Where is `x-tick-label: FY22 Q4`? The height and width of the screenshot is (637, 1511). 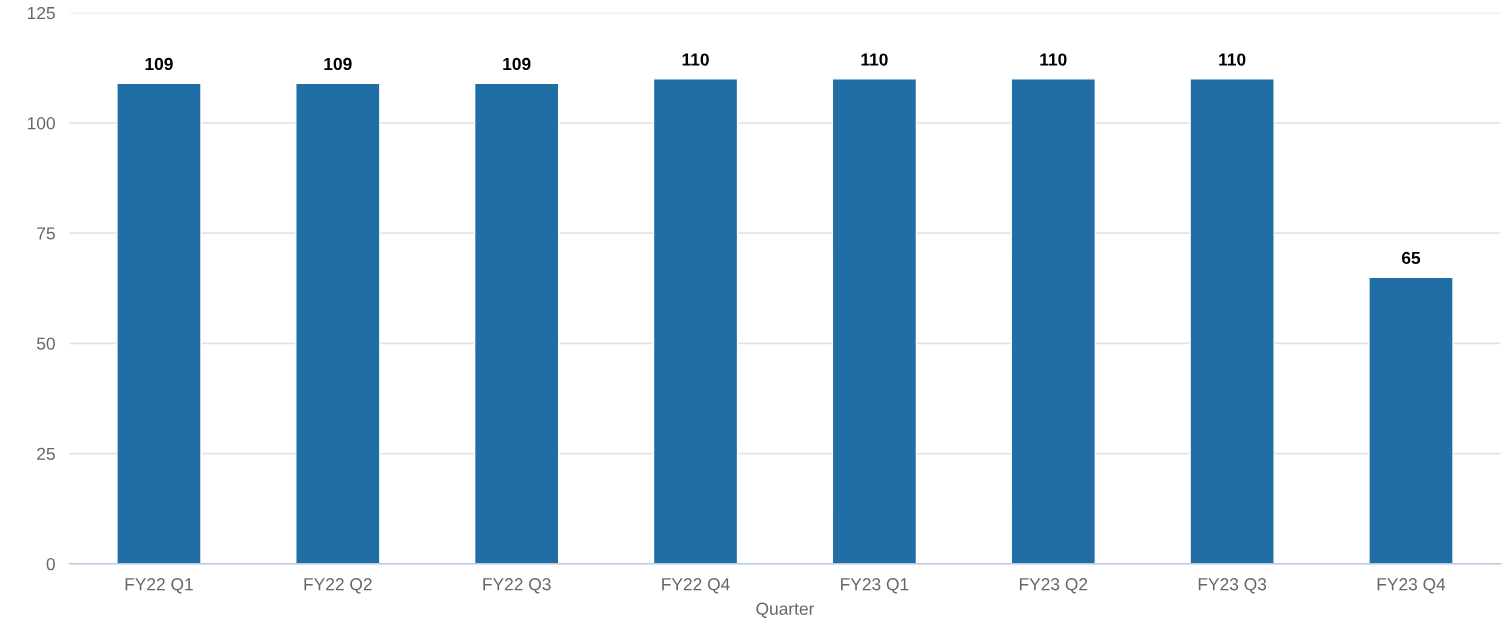 x-tick-label: FY22 Q4 is located at coordinates (696, 586).